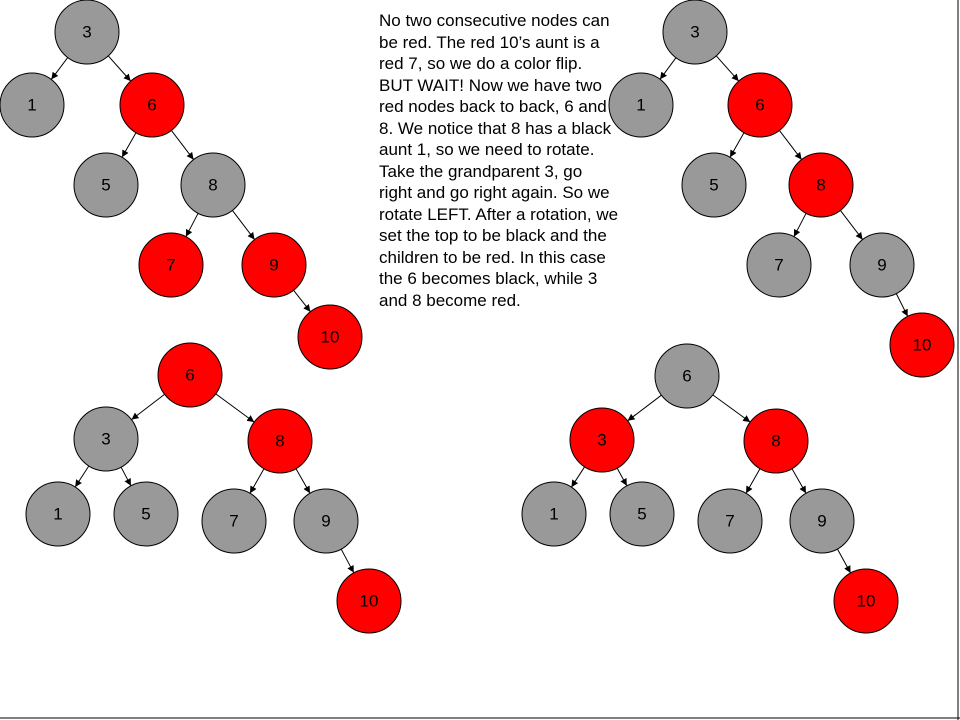 Image resolution: width=960 pixels, height=720 pixels. I want to click on tree-before-color-flip-edges, so click(180, 184).